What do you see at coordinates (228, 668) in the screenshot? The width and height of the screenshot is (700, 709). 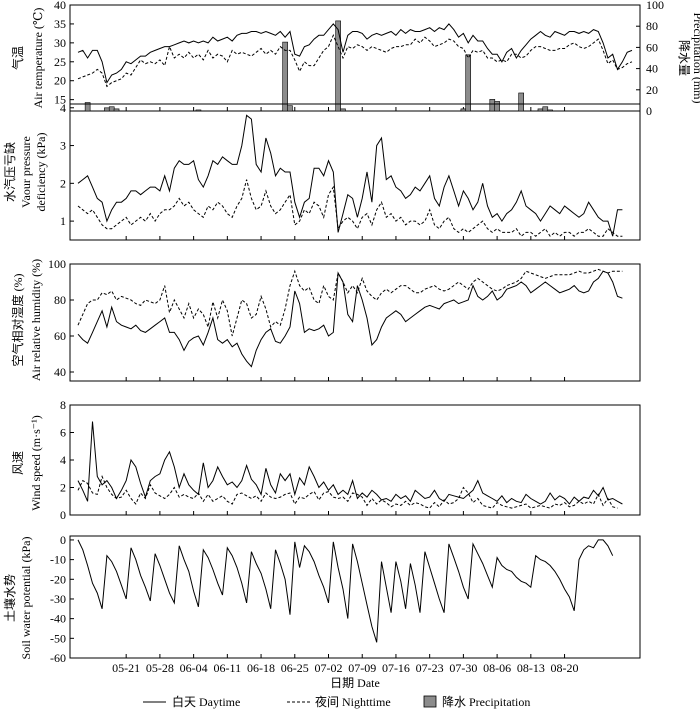 I see `x-tick-label: 06-11` at bounding box center [228, 668].